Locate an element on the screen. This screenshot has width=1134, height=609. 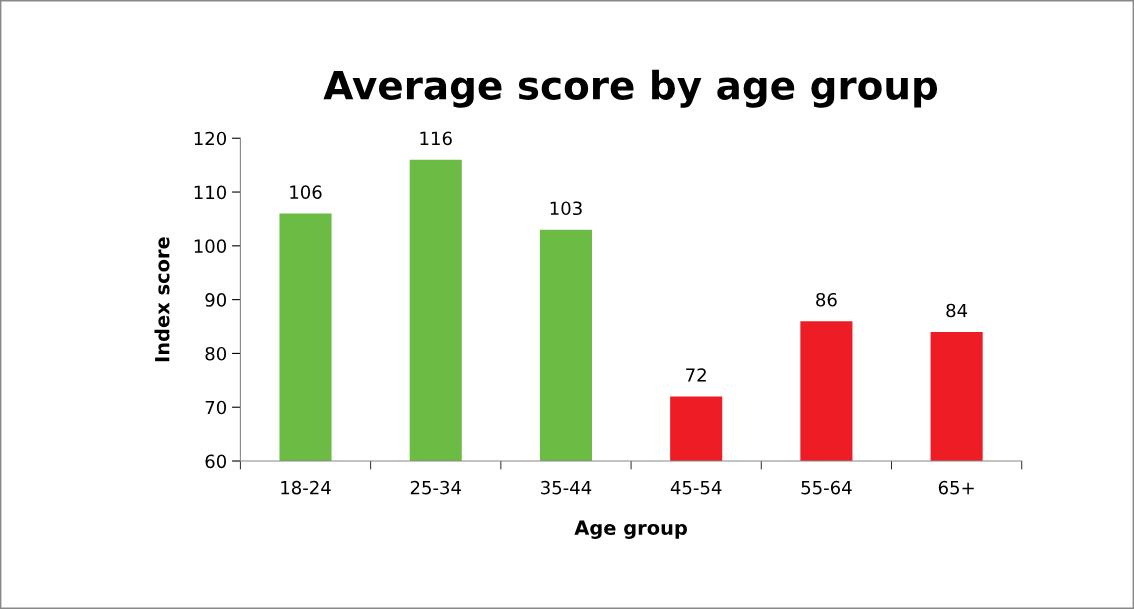
y-tick-label: 60 is located at coordinates (216, 461).